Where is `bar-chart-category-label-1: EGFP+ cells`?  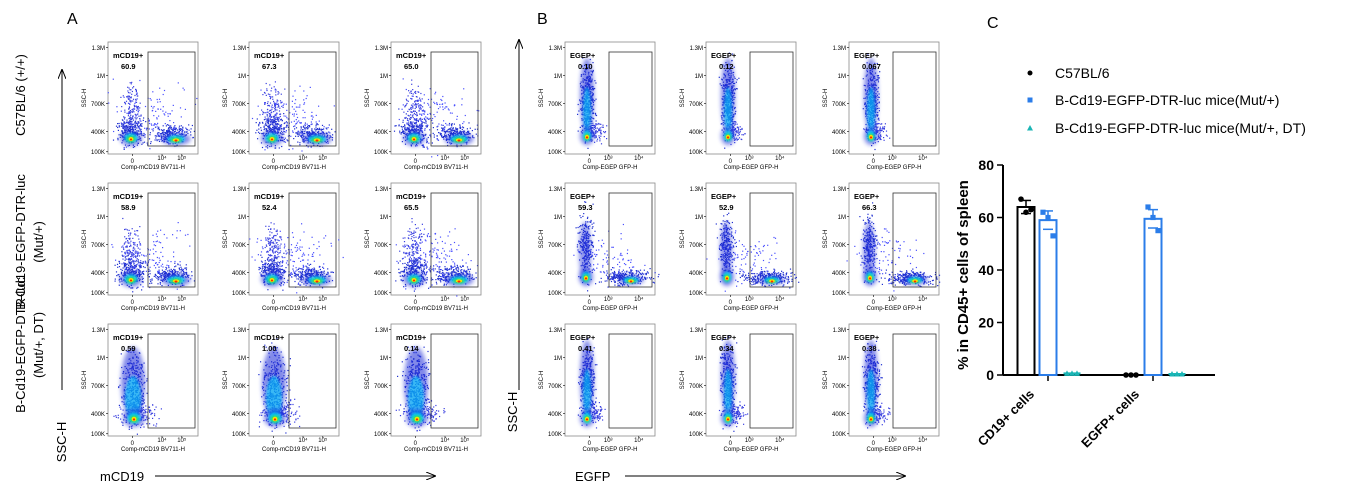 bar-chart-category-label-1: EGFP+ cells is located at coordinates (1110, 419).